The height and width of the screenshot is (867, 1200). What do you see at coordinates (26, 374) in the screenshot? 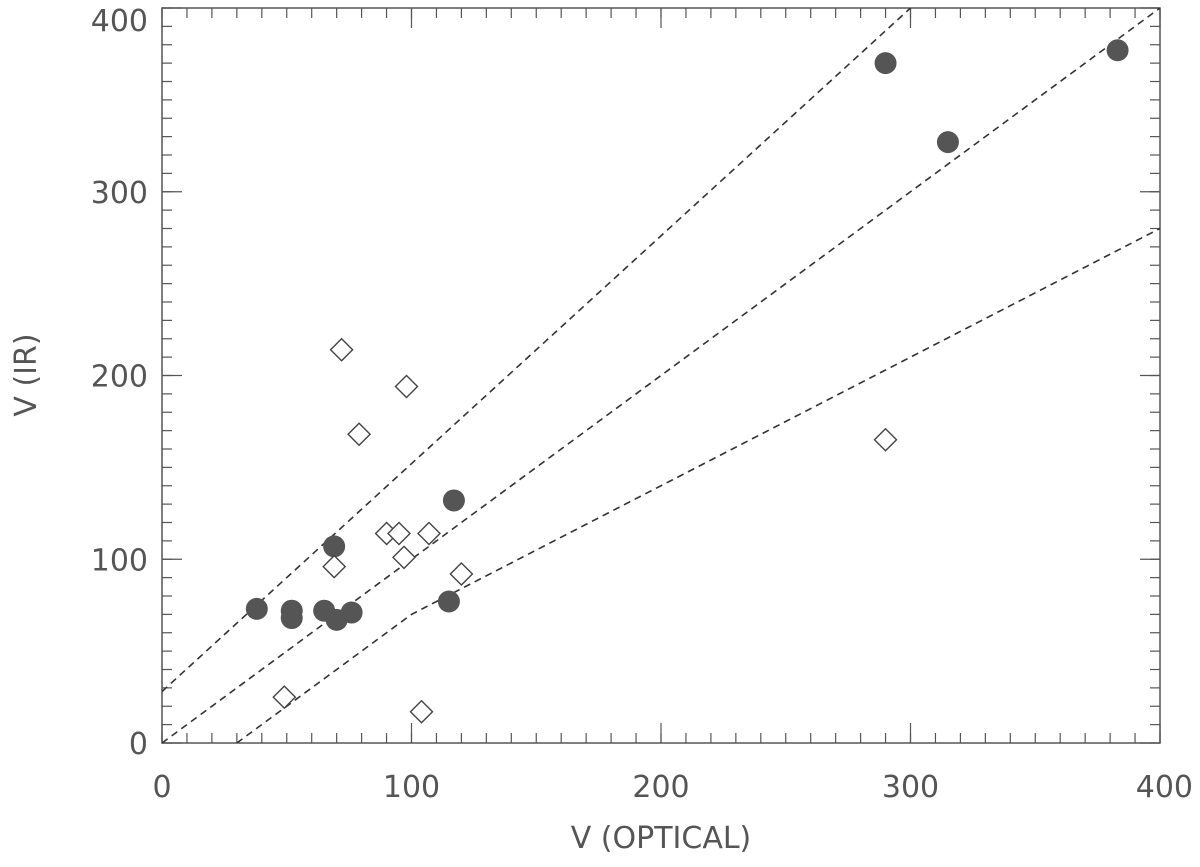
I see `y-axis-label: V (IR)` at bounding box center [26, 374].